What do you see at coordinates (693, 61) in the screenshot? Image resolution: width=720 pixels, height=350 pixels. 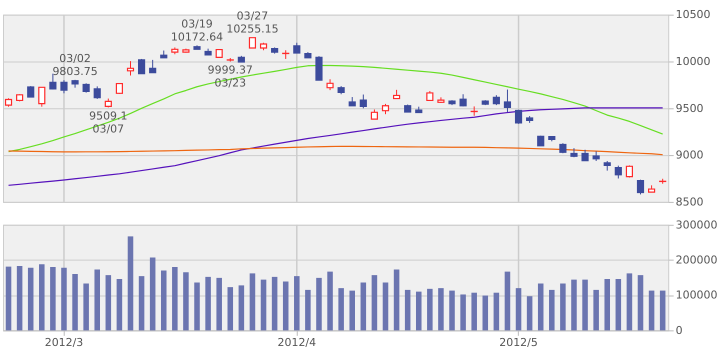 I see `y-tick-label: 10000` at bounding box center [693, 61].